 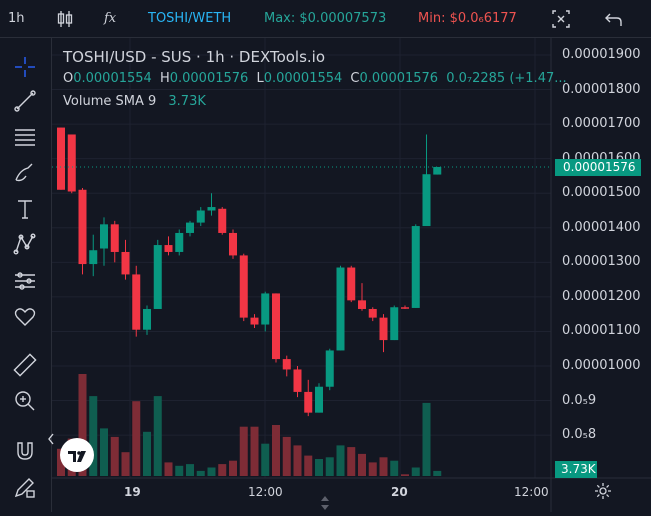 I want to click on heart-icon, so click(x=25, y=317).